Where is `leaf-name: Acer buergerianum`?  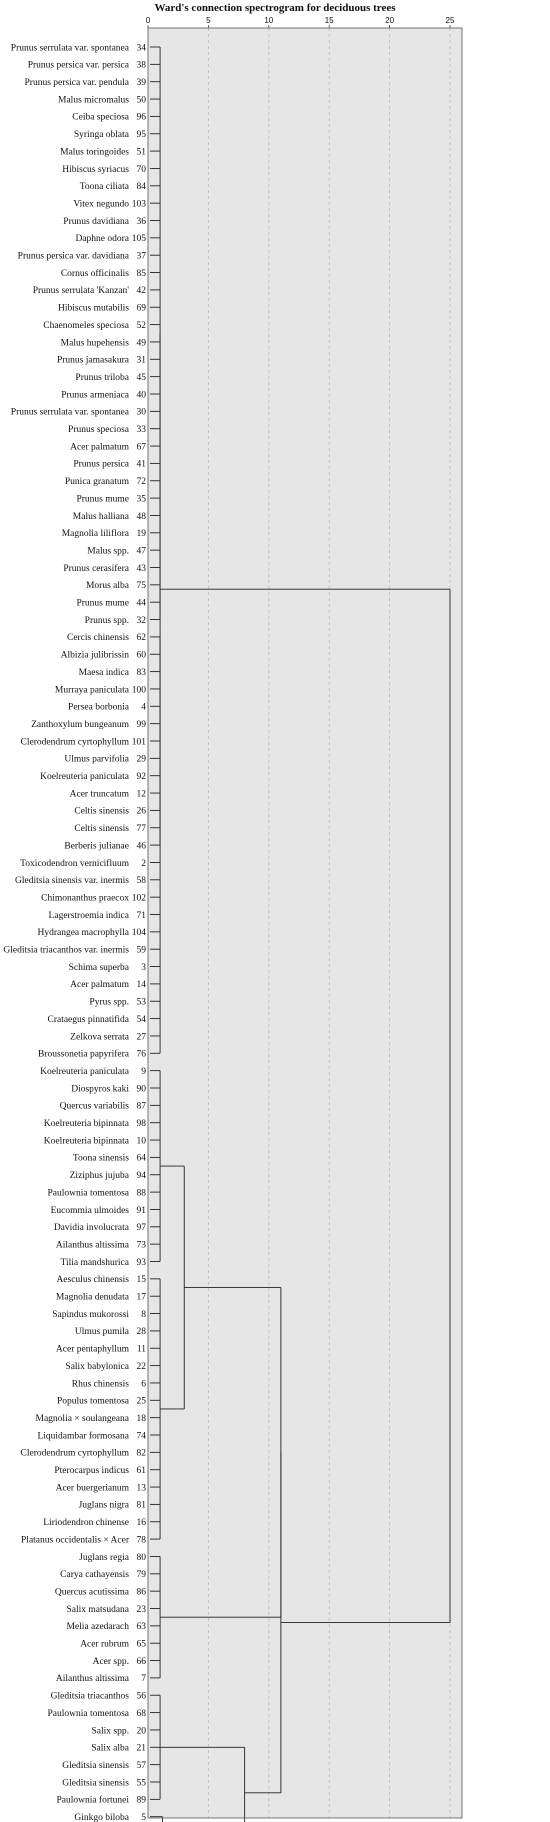 leaf-name: Acer buergerianum is located at coordinates (93, 1488).